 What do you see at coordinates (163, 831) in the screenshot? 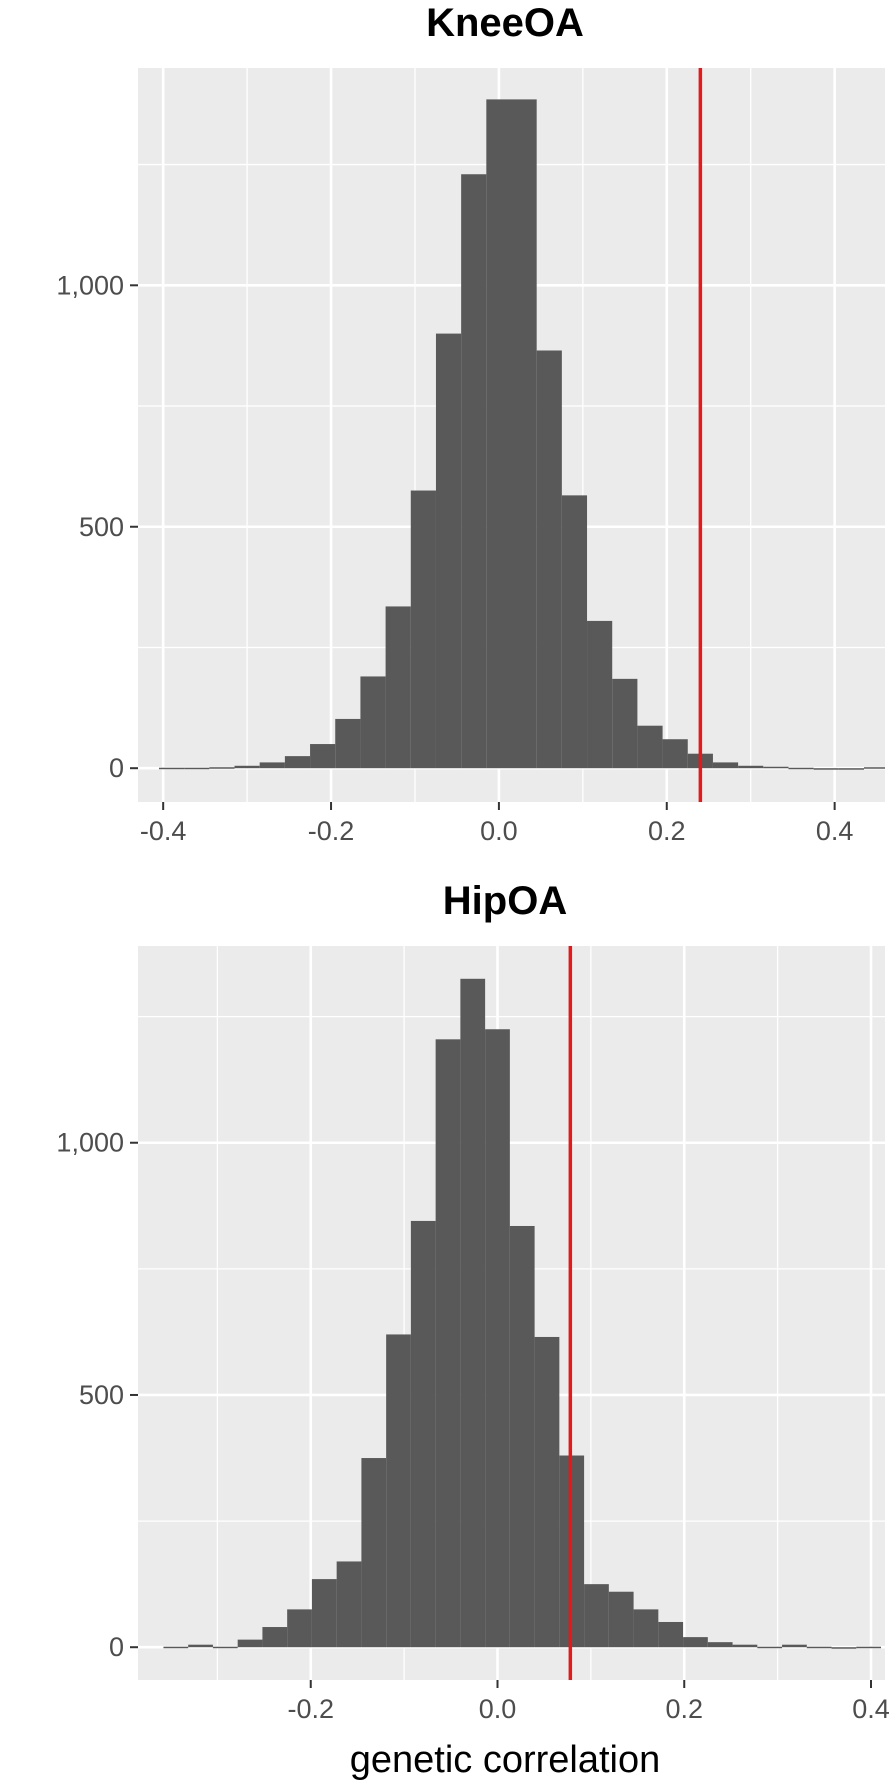
I see `x-tick-label: -0.4` at bounding box center [163, 831].